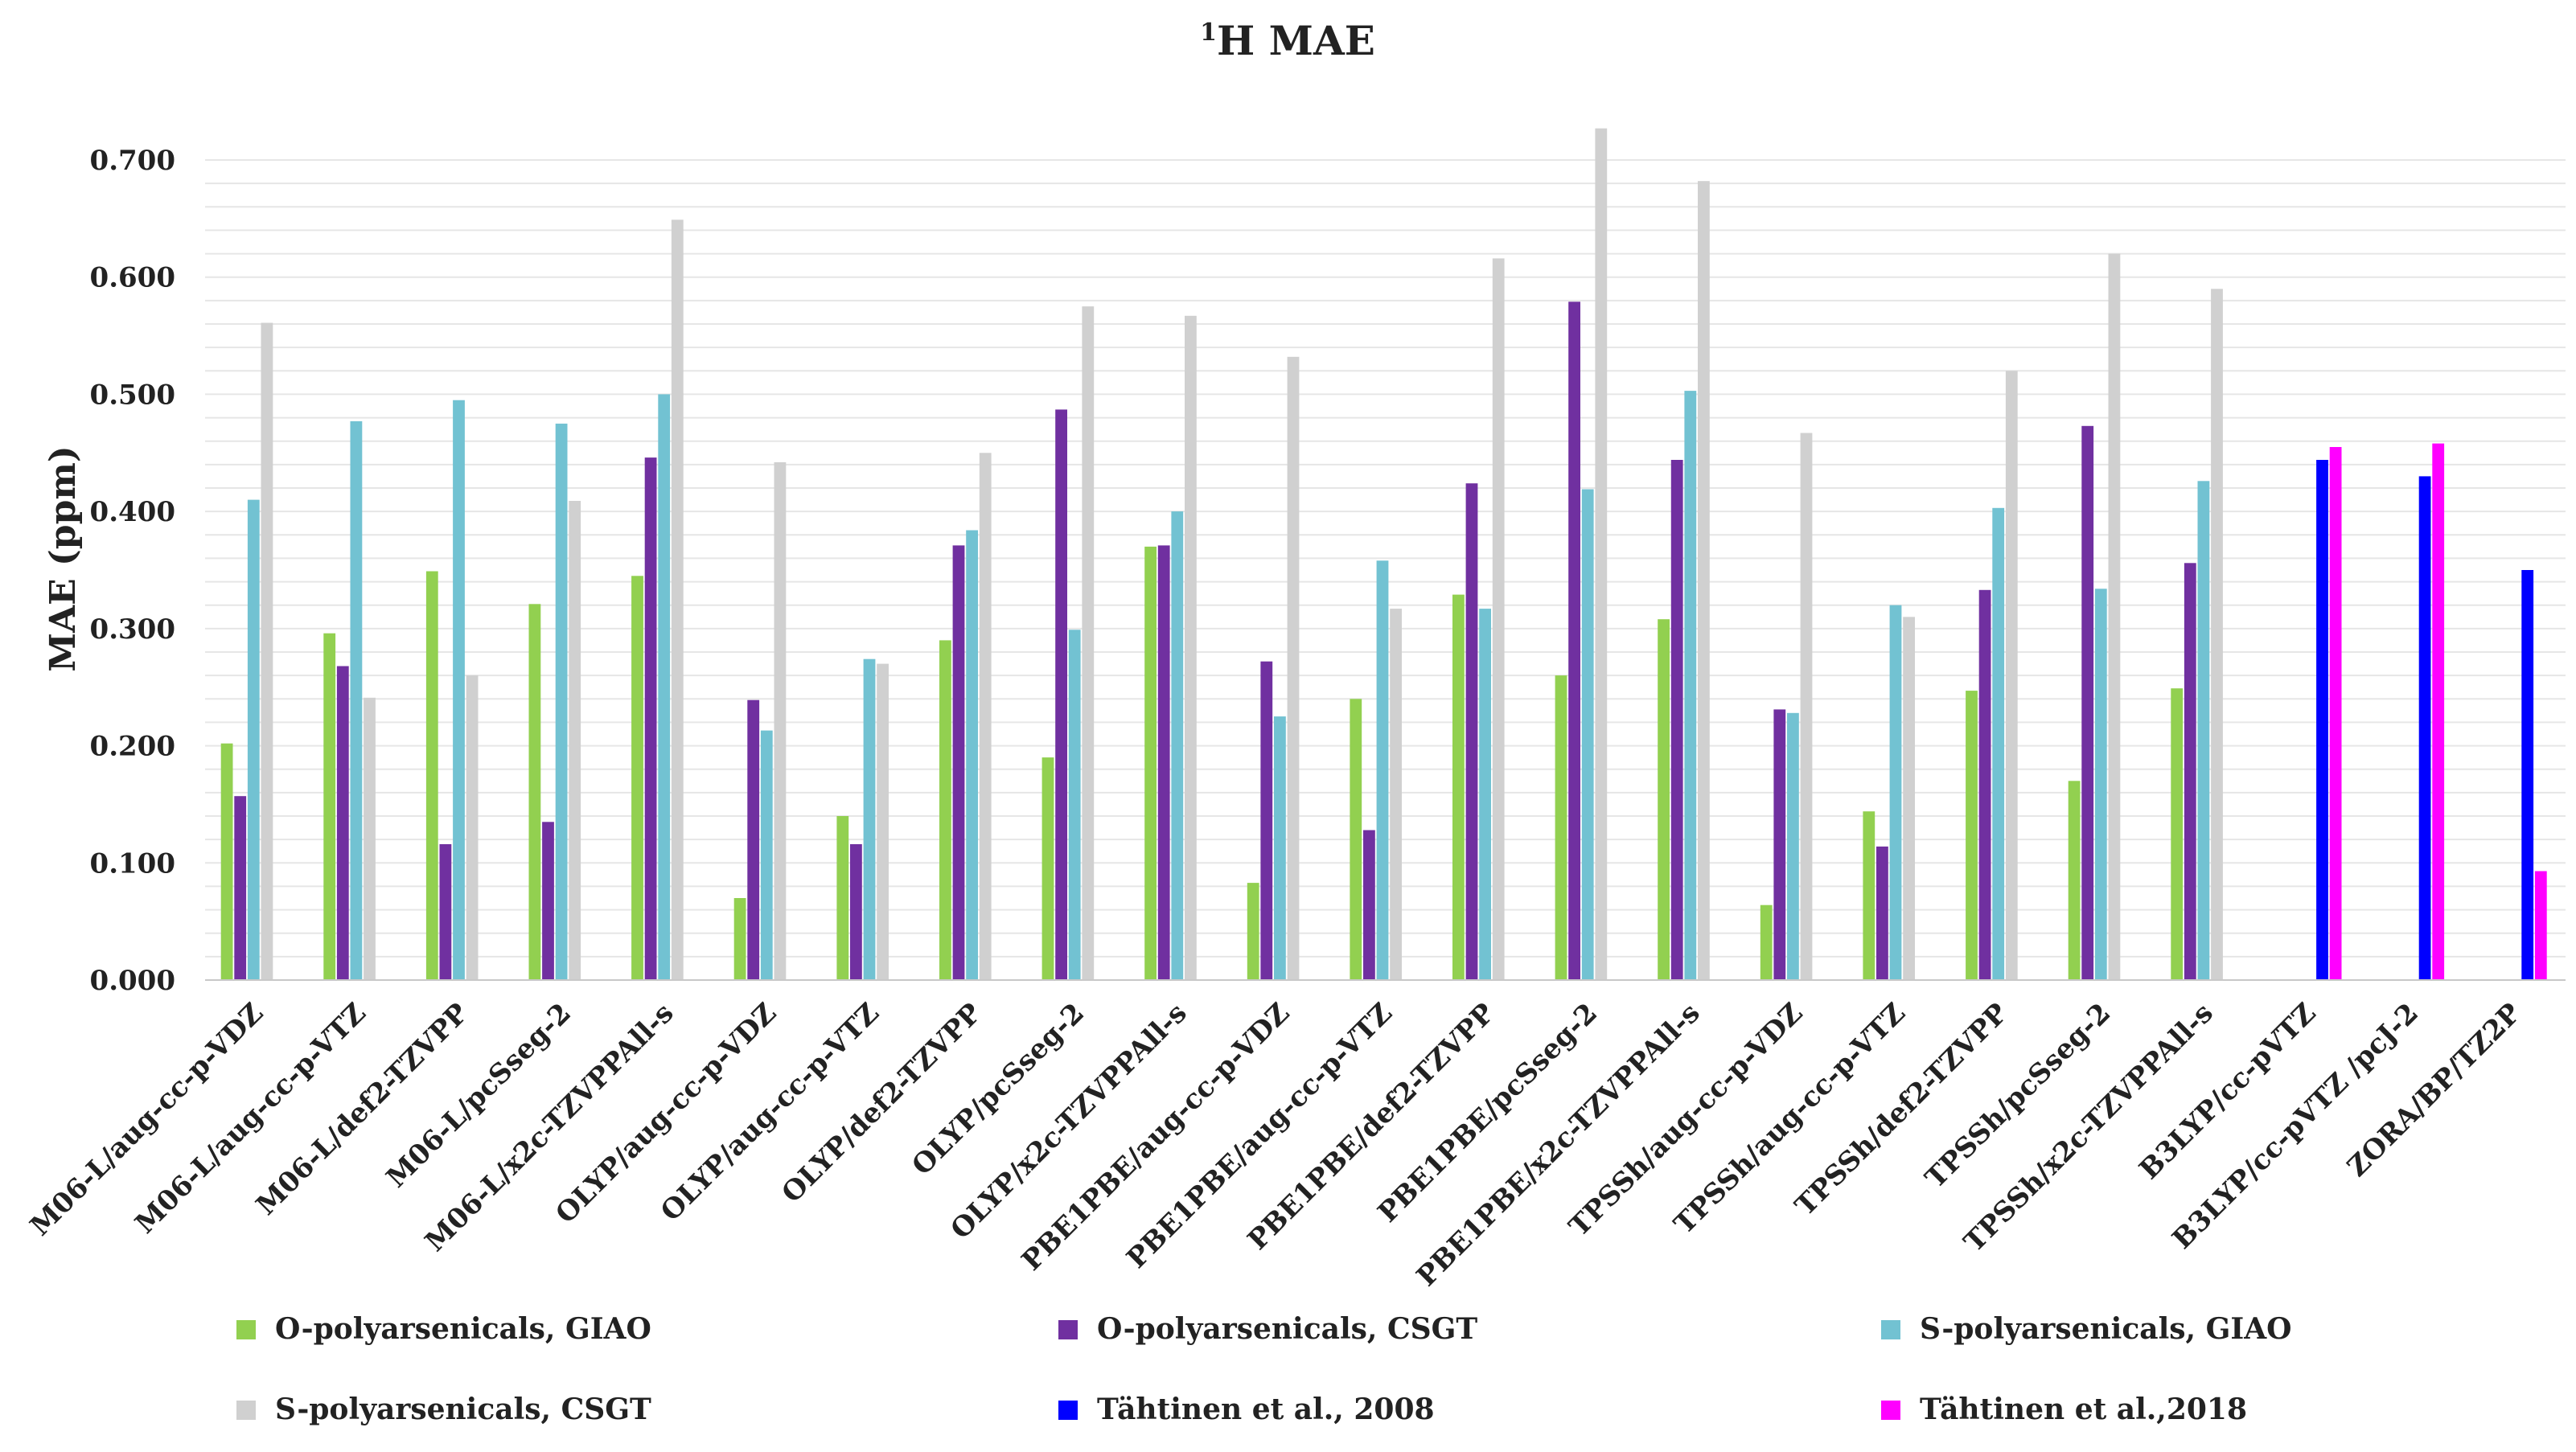 Image resolution: width=2576 pixels, height=1452 pixels. Describe the element at coordinates (1287, 1329) in the screenshot. I see `legend-label: O-polyarsenicals, CSGT` at that location.